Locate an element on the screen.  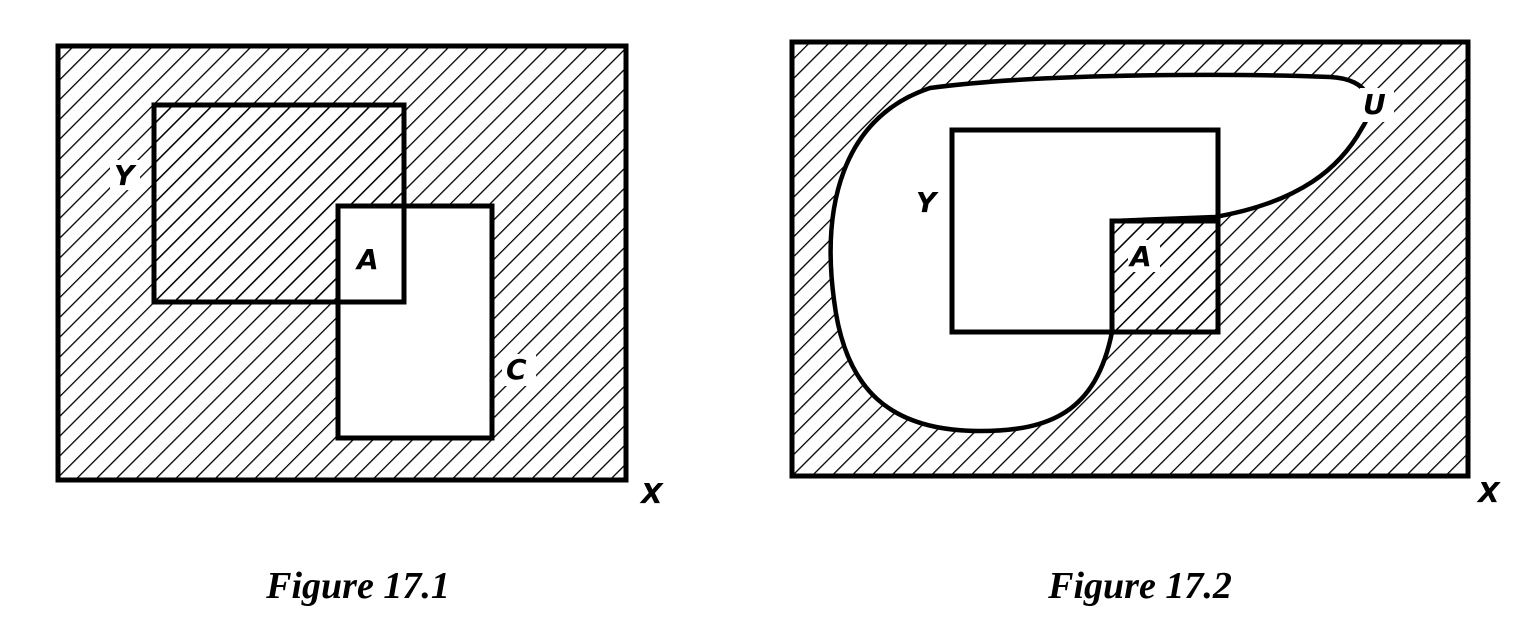
set-c-outline is located at coordinates (415, 322).